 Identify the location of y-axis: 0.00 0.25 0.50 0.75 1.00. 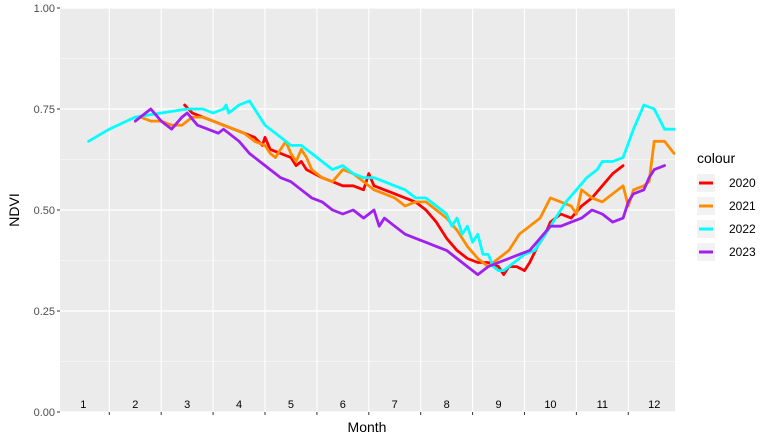
(47, 211).